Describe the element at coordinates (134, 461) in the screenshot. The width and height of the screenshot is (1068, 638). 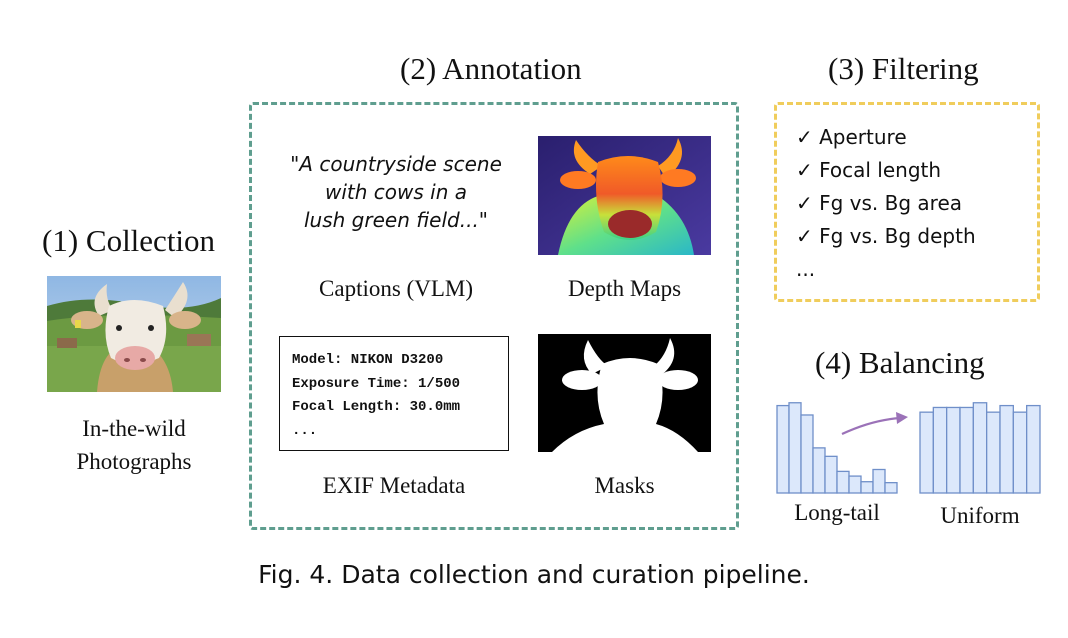
I see `collection-label-line2: Photographs` at that location.